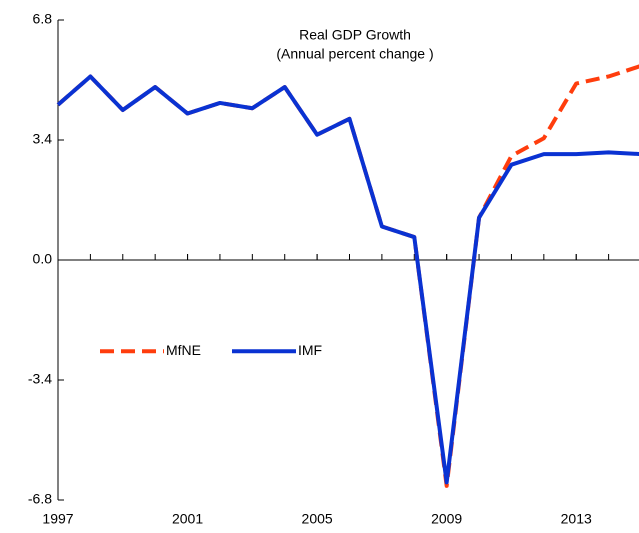 The image size is (639, 533). What do you see at coordinates (354, 54) in the screenshot?
I see `chart-subtitle: (Annual percent change )` at bounding box center [354, 54].